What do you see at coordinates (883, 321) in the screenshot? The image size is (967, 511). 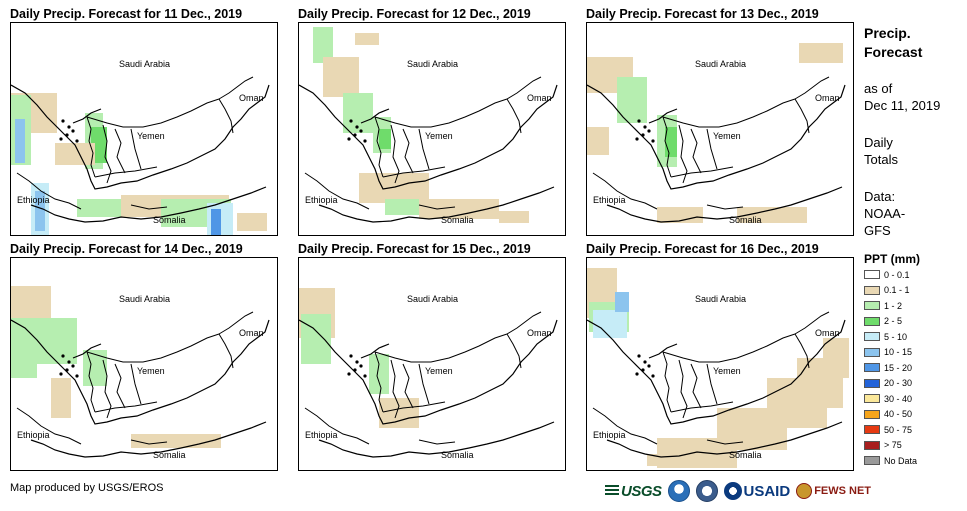 I see `legend-row: 2 - 5` at bounding box center [883, 321].